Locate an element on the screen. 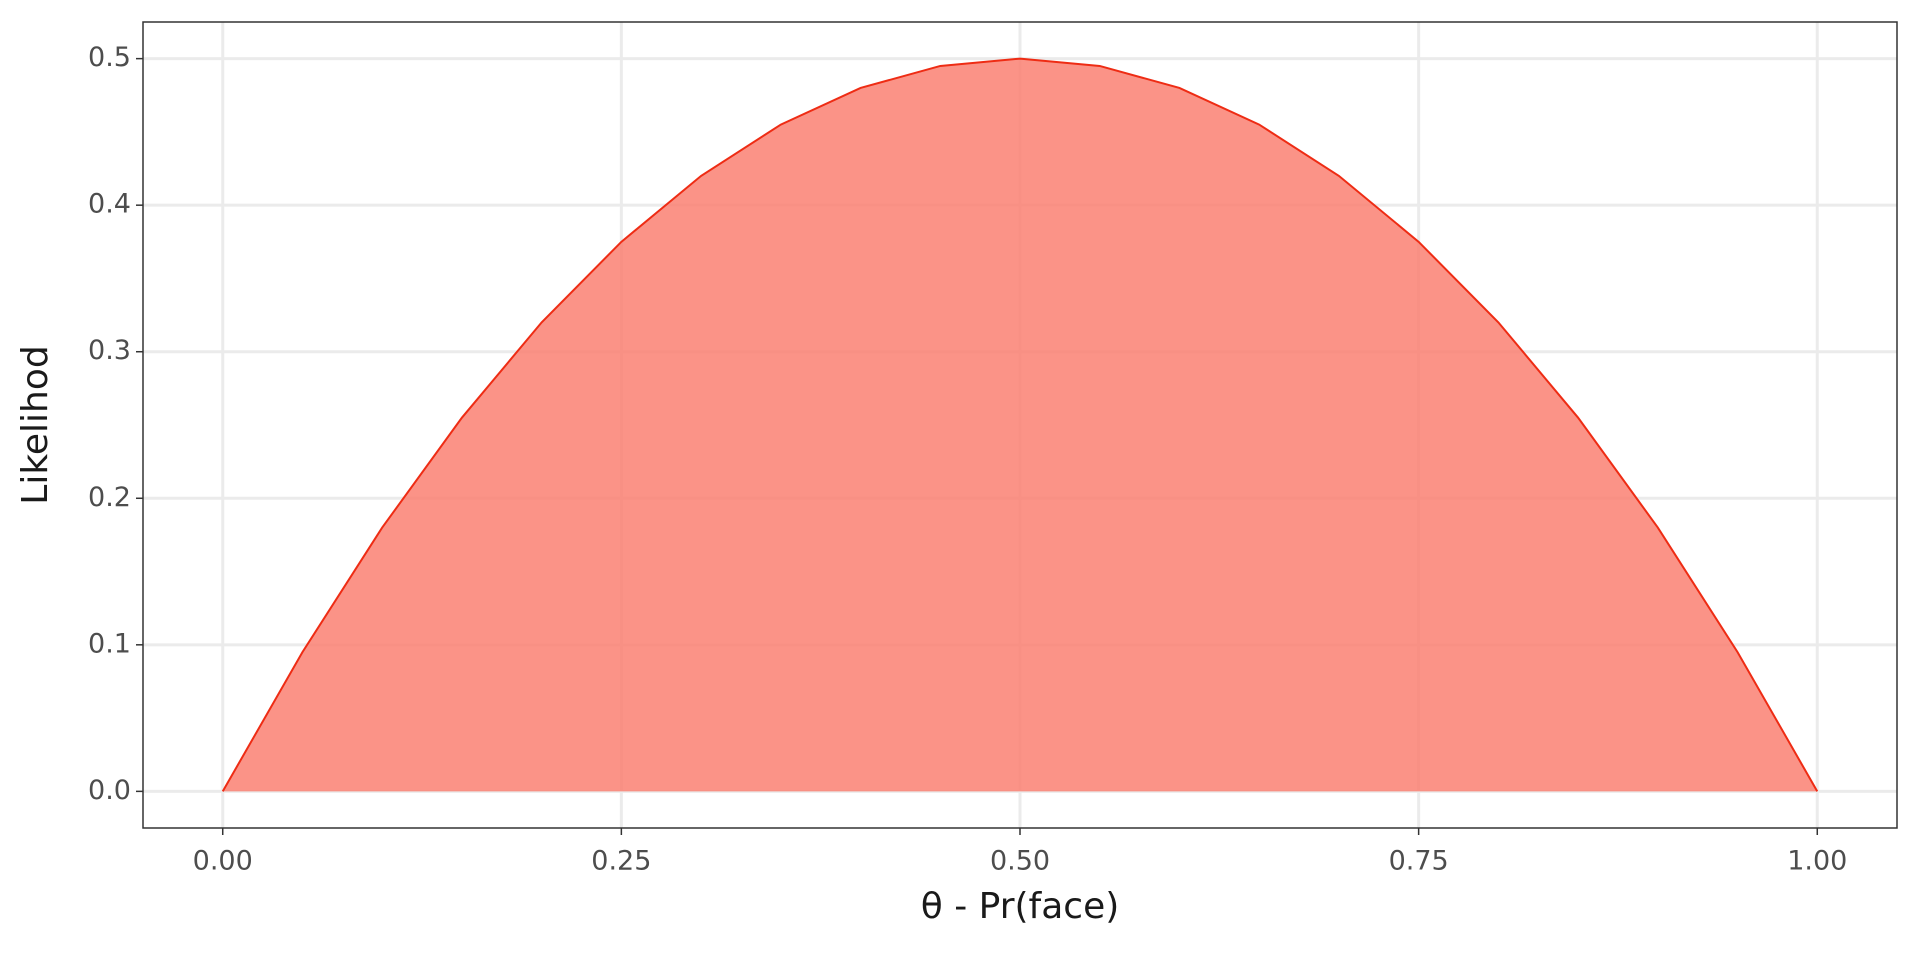 This screenshot has height=960, width=1920. y-tick-label: 0.2 is located at coordinates (109, 497).